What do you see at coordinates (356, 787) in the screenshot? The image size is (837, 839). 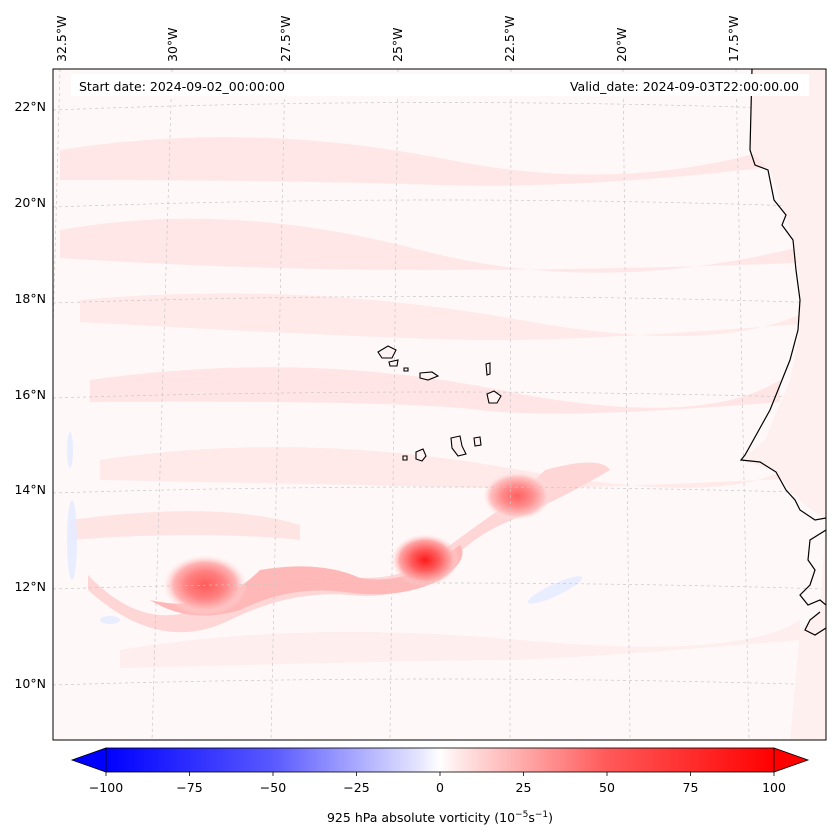 I see `colorbar-tick: −25` at bounding box center [356, 787].